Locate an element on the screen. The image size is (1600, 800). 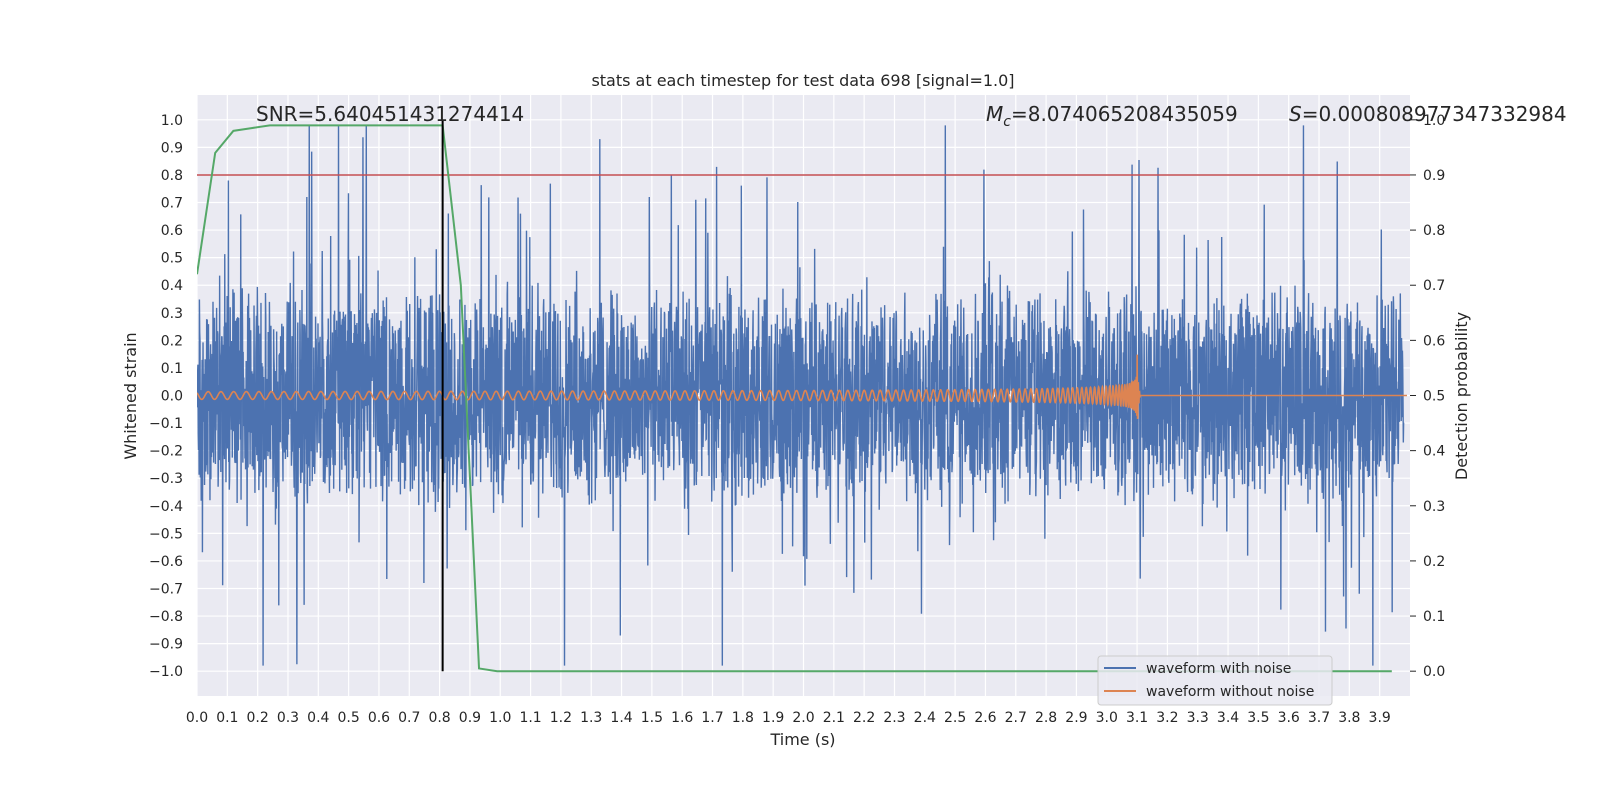
x-tick-label: 3.8 is located at coordinates (1349, 718).